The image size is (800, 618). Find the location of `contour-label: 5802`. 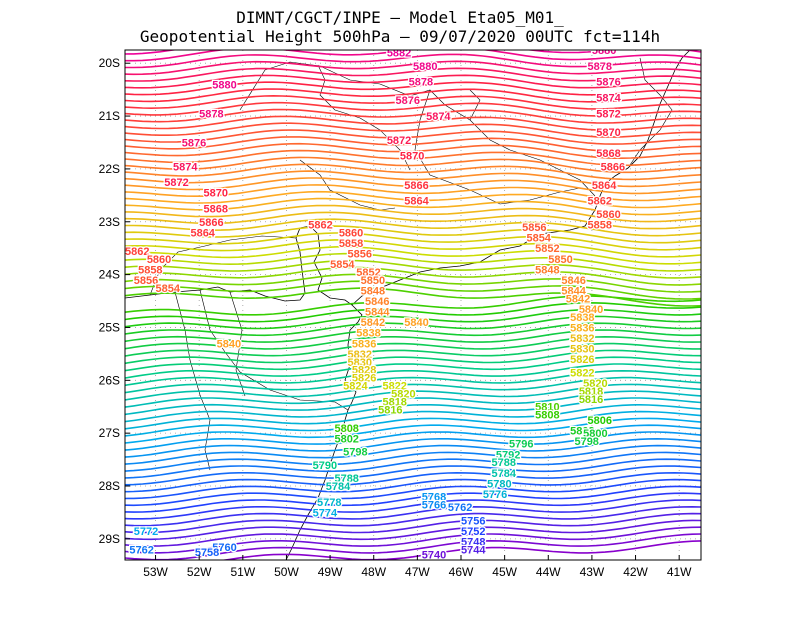

contour-label: 5802 is located at coordinates (346, 439).